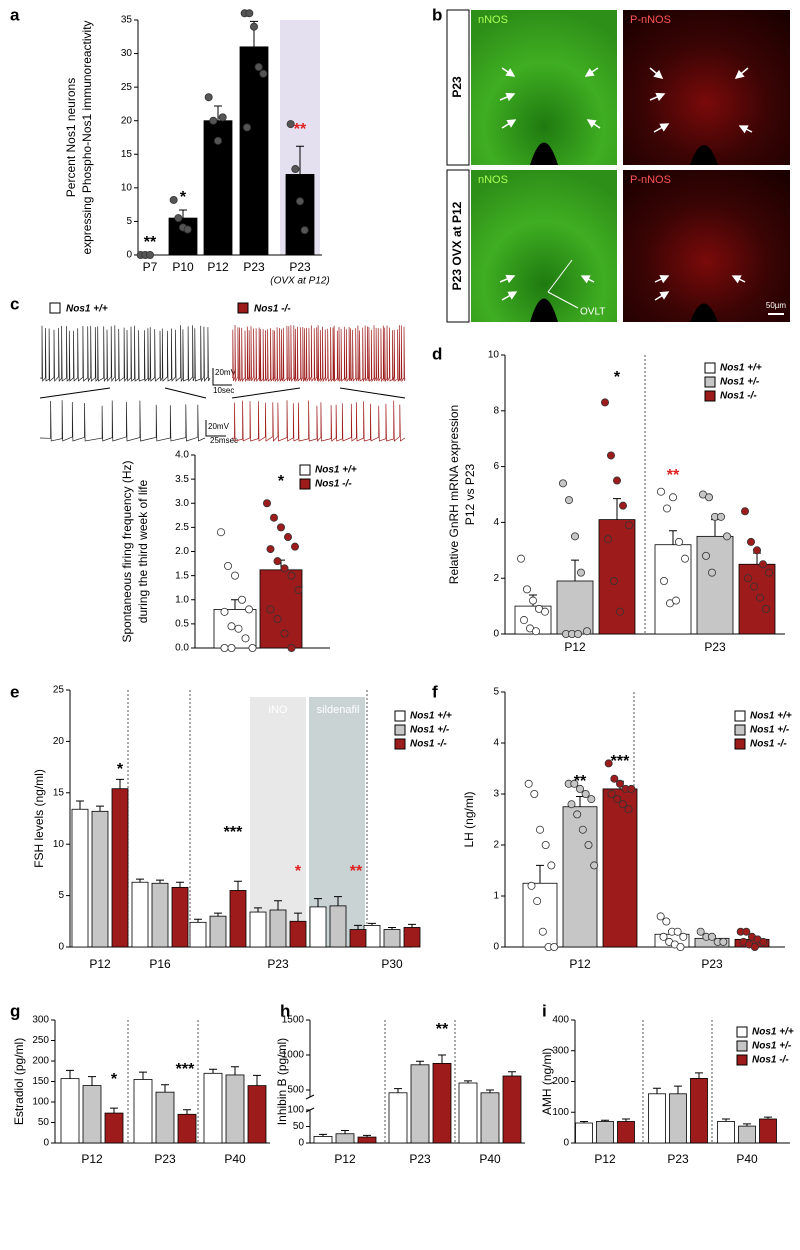  I want to click on annotation: iNO, so click(278, 710).